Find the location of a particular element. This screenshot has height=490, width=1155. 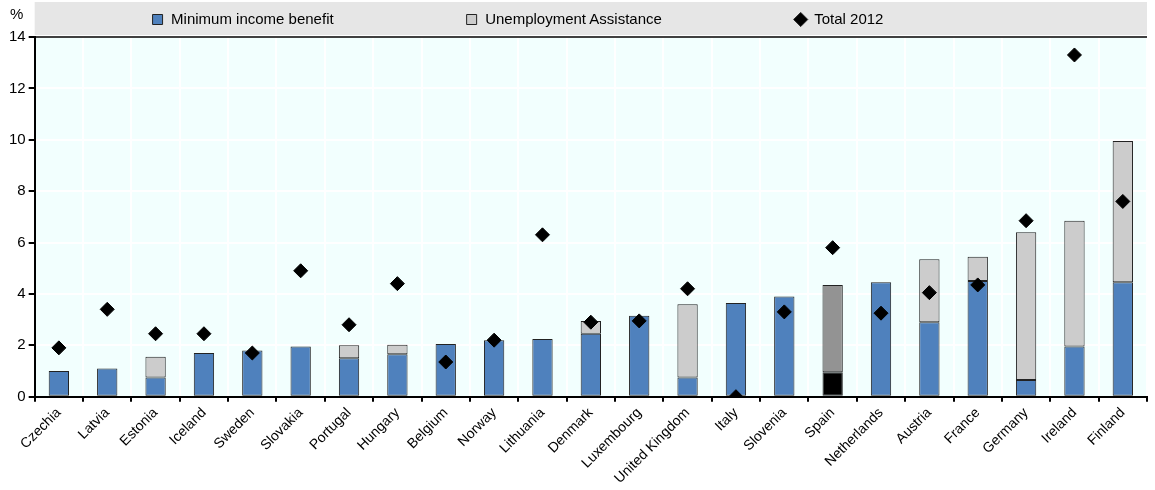

legend-label: Minimum income benefit is located at coordinates (312, 18).